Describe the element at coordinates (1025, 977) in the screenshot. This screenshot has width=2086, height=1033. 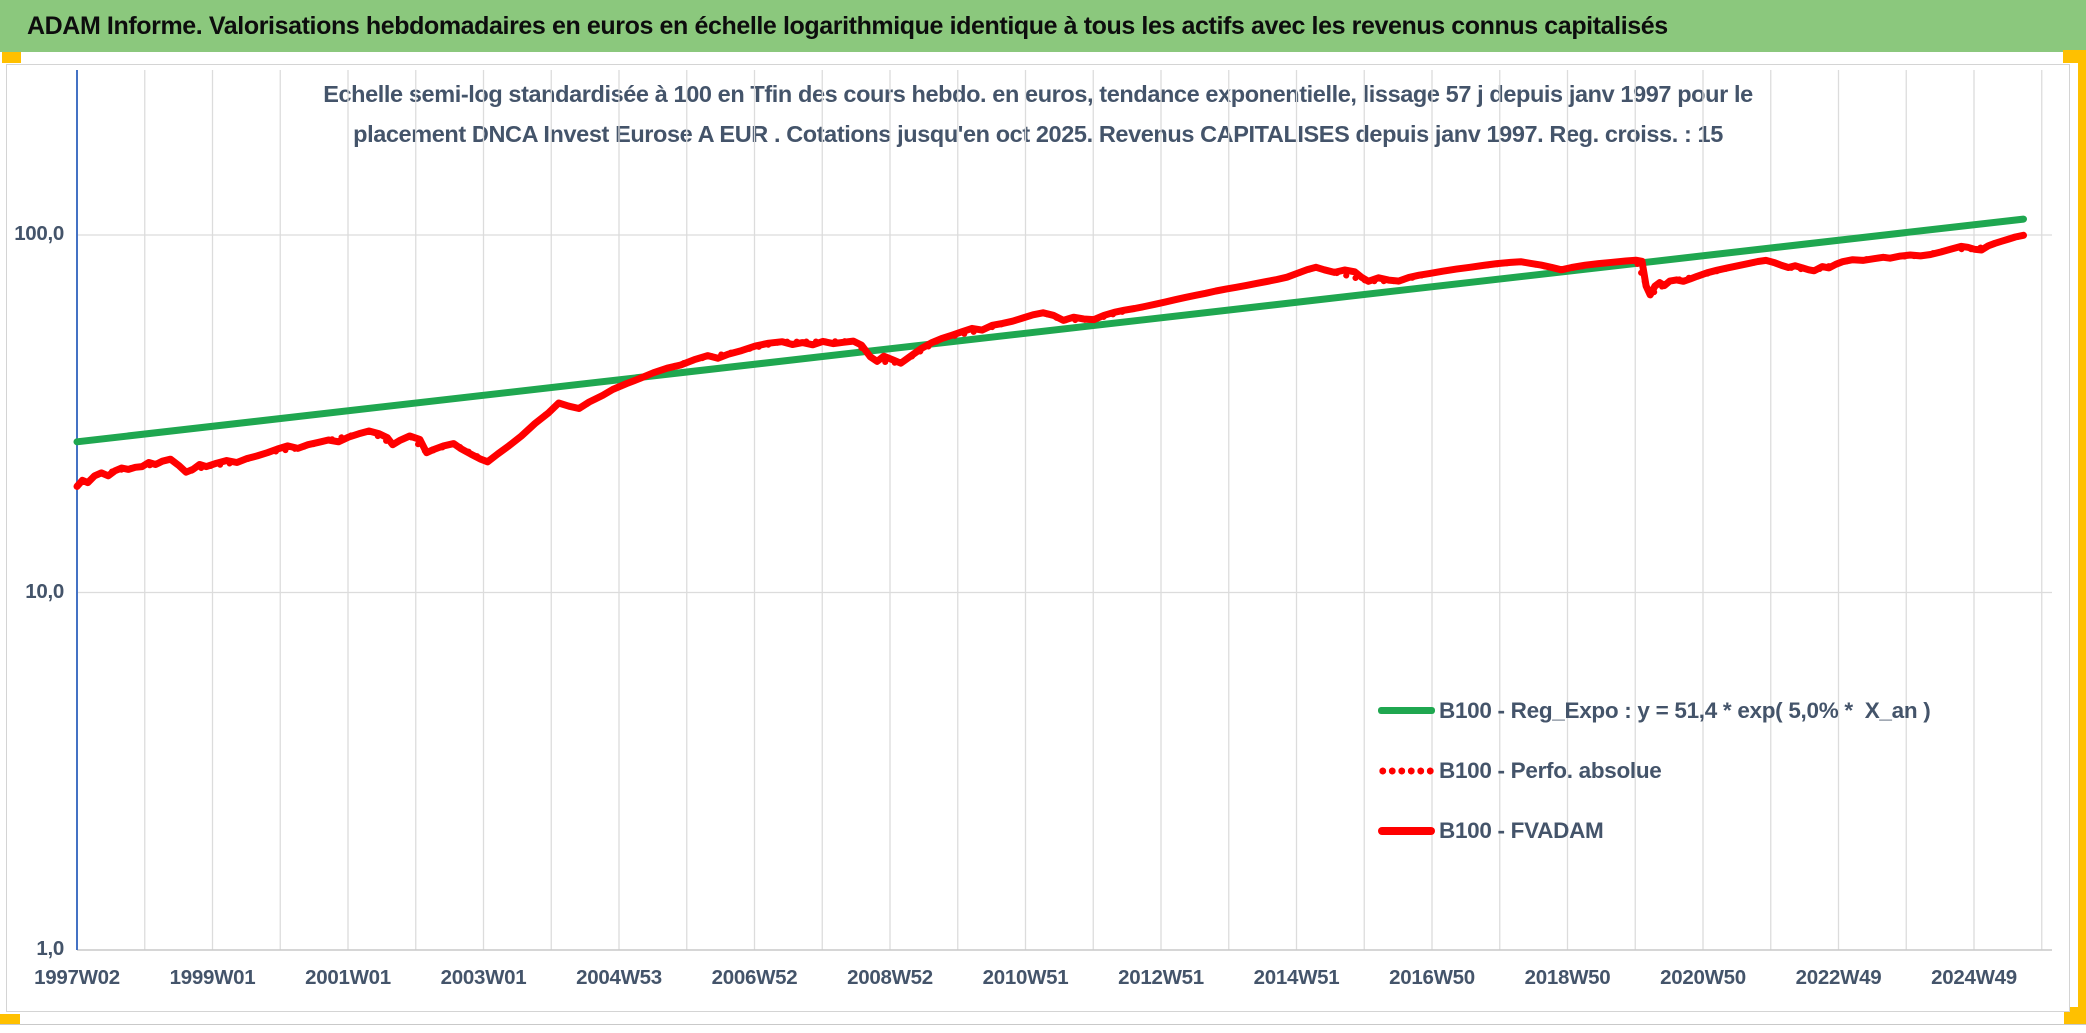
I see `x-axis-tick-label: 2010W51` at that location.